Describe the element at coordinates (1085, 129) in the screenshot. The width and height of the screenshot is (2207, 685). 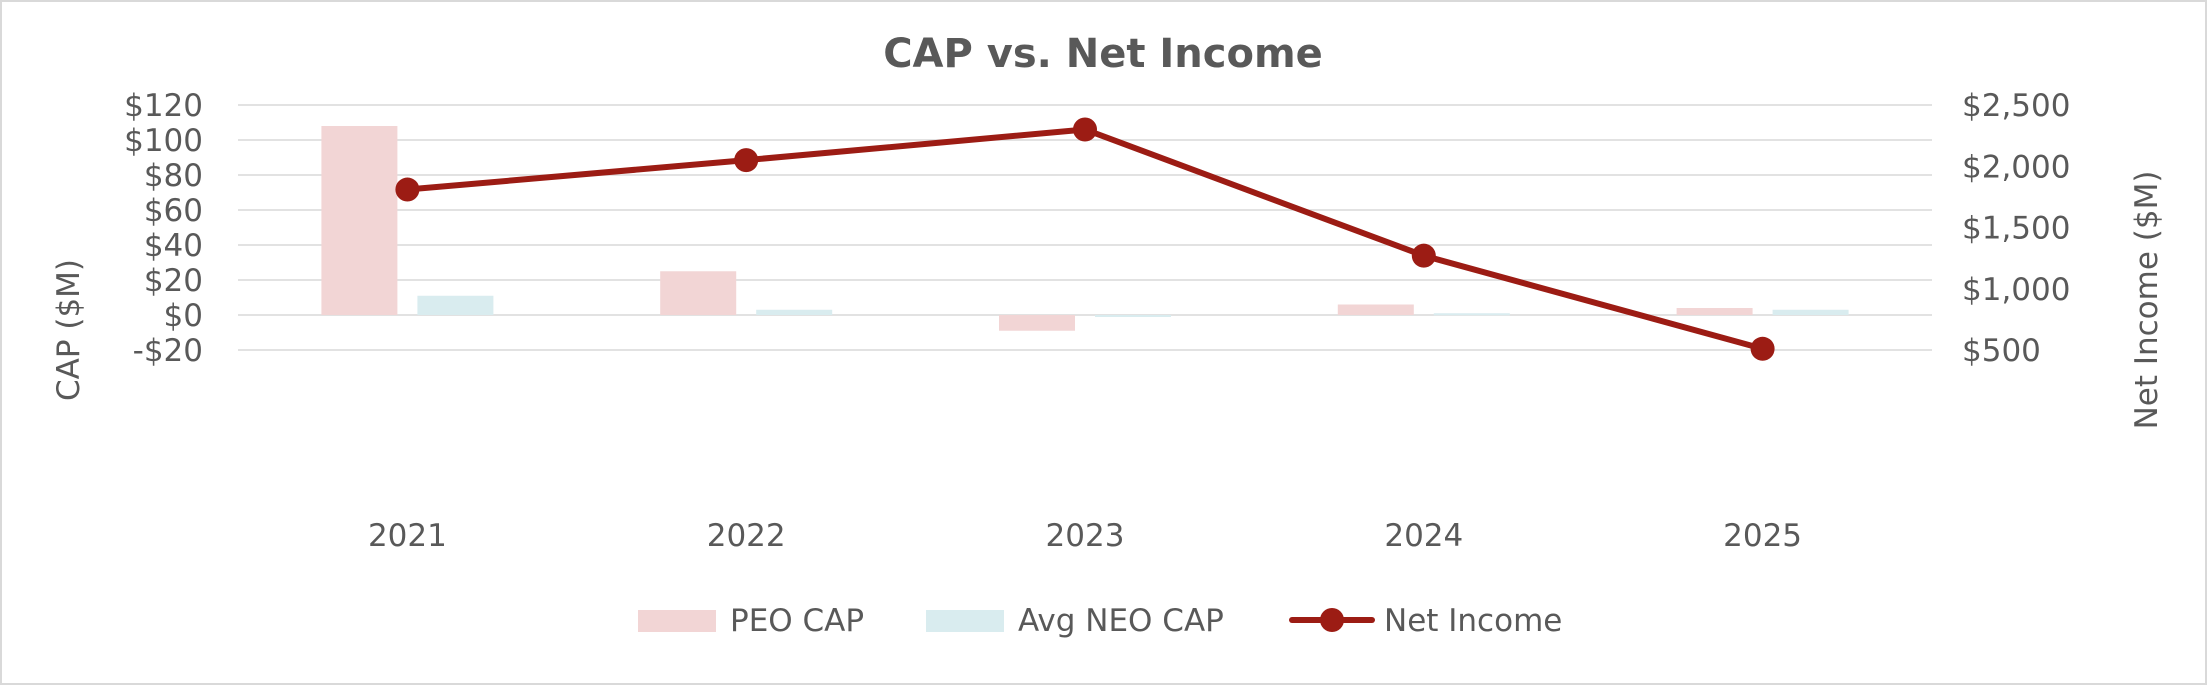
I see `net-income-point-2023` at that location.